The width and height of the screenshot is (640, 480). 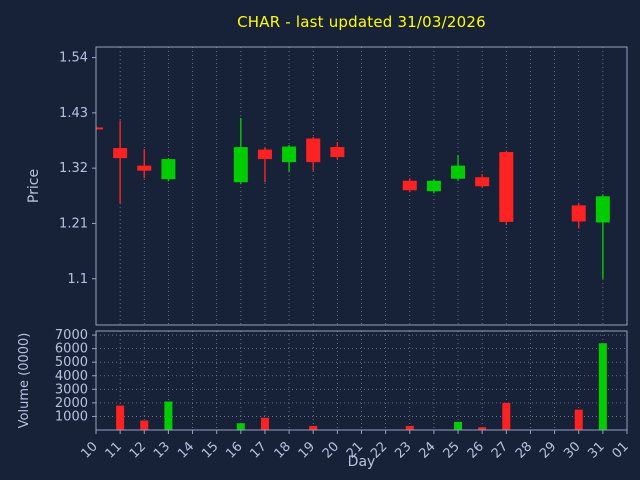 What do you see at coordinates (34, 186) in the screenshot?
I see `price-axis-label: Price` at bounding box center [34, 186].